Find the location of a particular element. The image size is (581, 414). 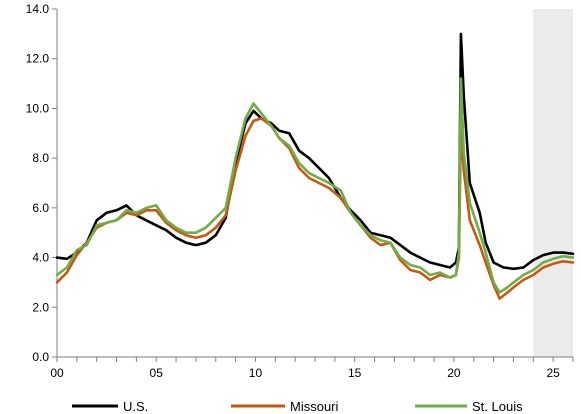

y-tick-label: 14.0 is located at coordinates (38, 9).